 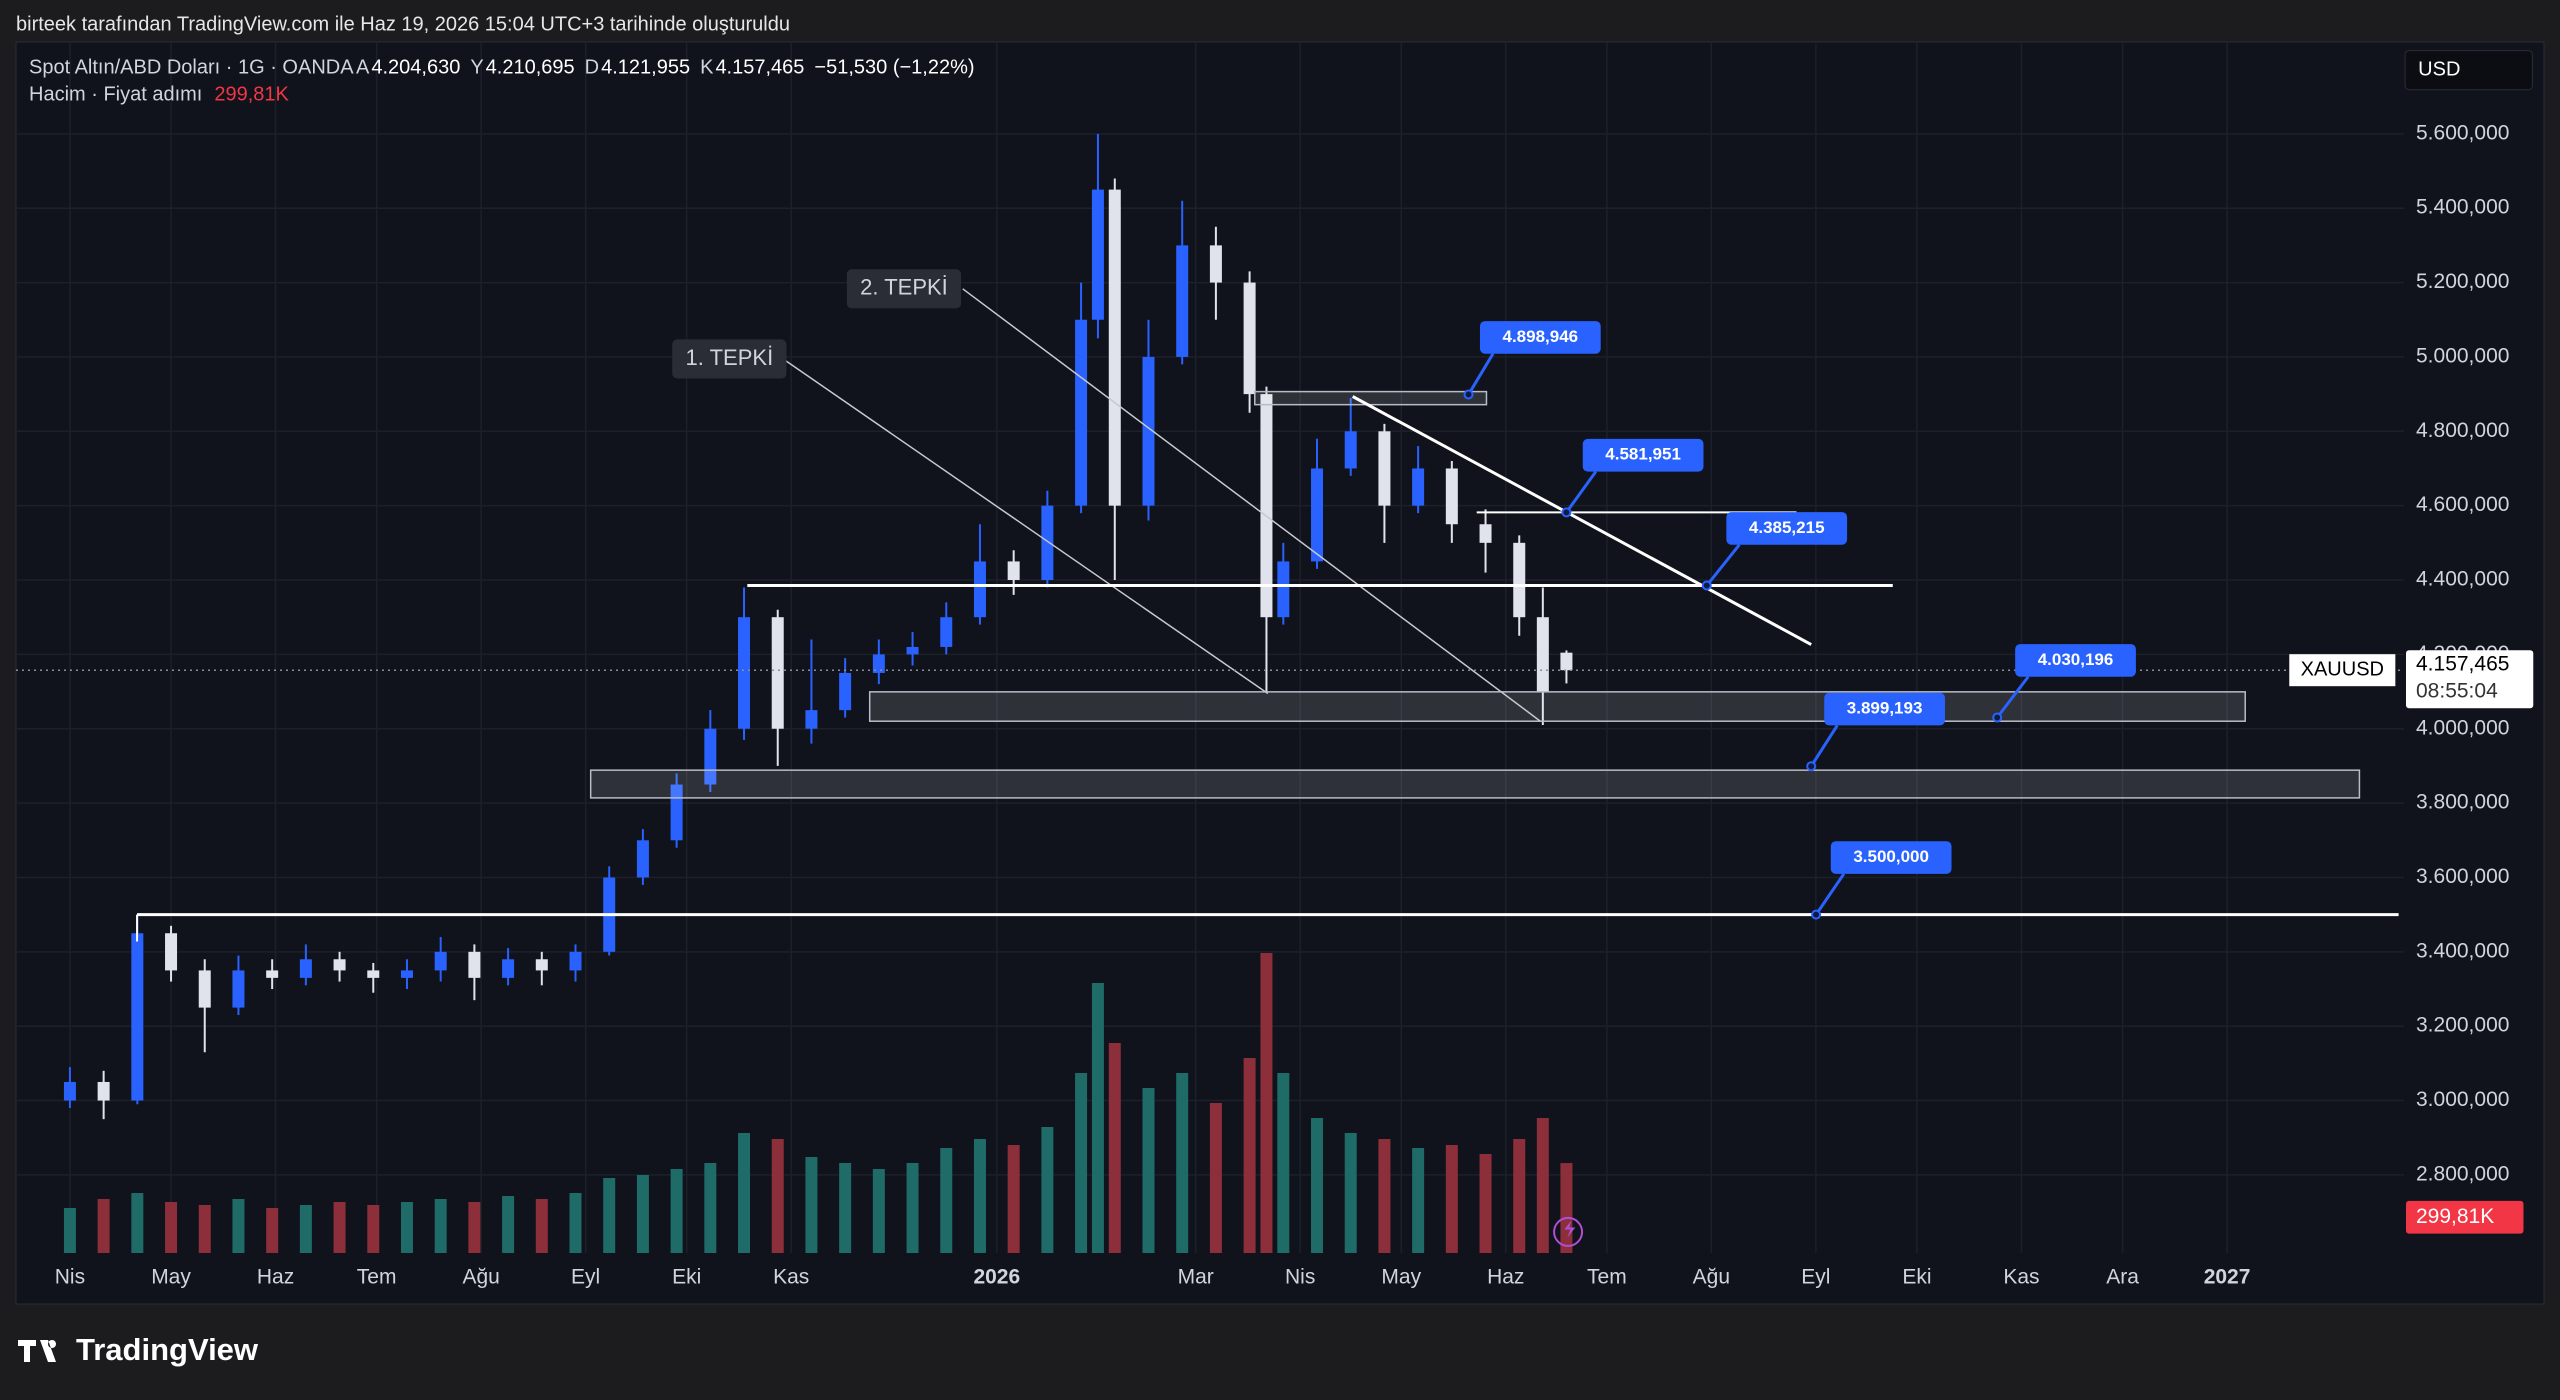 What do you see at coordinates (2462, 430) in the screenshot?
I see `y-tick-label: 4.800,000` at bounding box center [2462, 430].